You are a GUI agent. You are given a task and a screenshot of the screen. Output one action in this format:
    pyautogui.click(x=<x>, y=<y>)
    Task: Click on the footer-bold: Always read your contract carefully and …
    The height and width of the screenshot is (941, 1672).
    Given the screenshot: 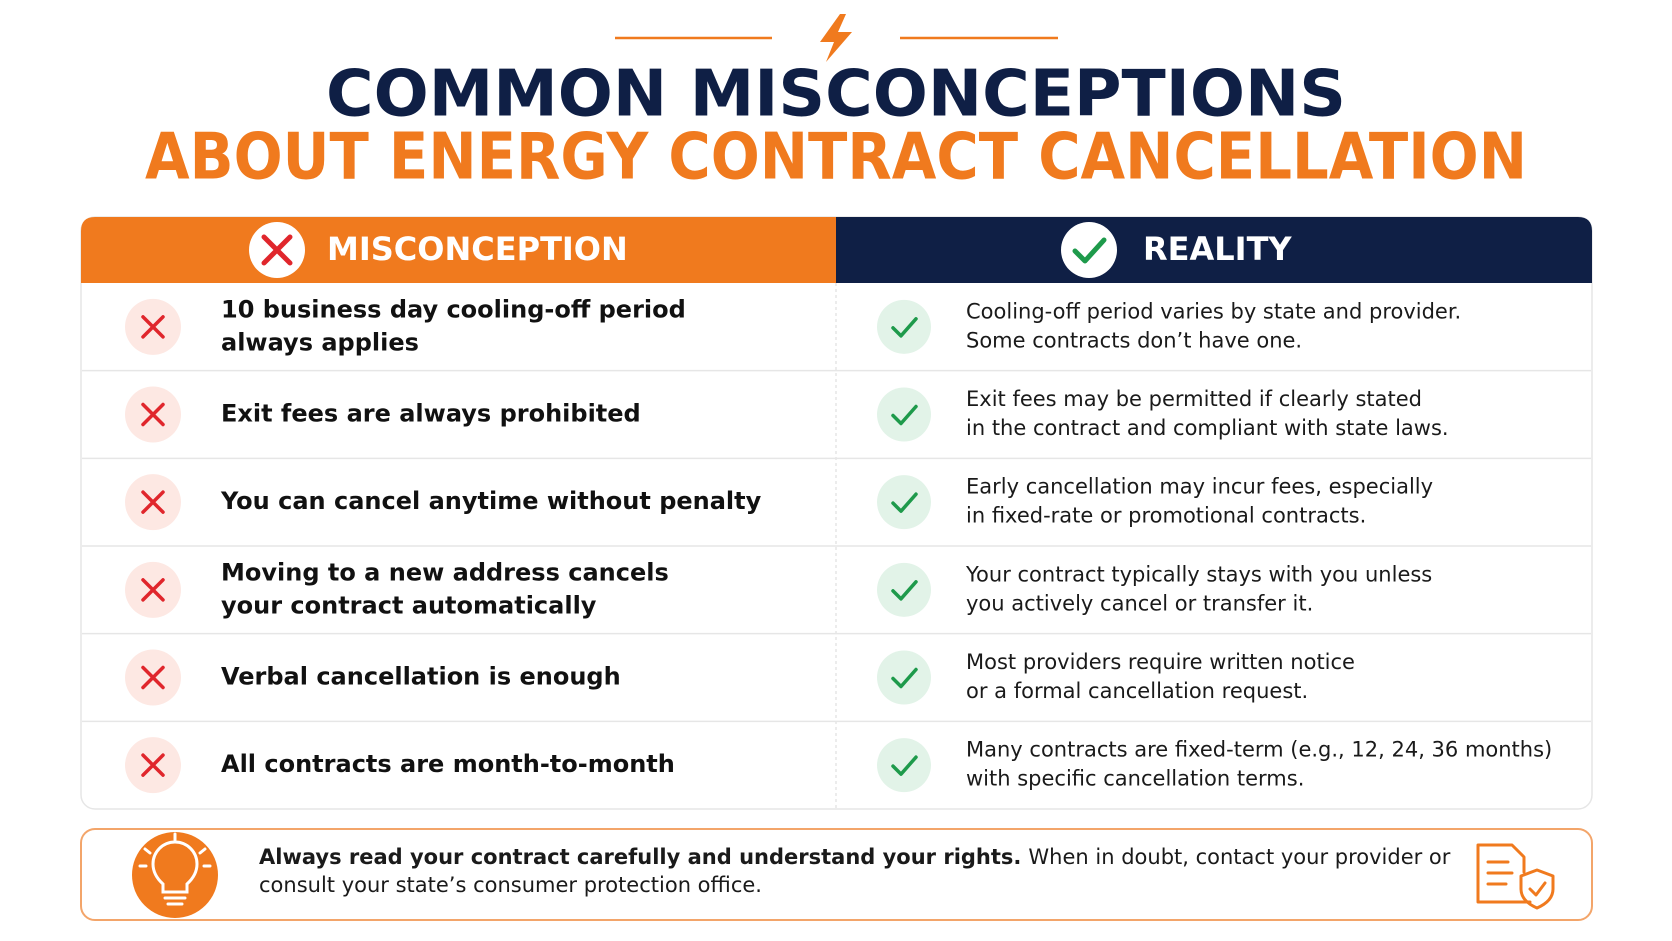 What is the action you would take?
    pyautogui.click(x=640, y=857)
    